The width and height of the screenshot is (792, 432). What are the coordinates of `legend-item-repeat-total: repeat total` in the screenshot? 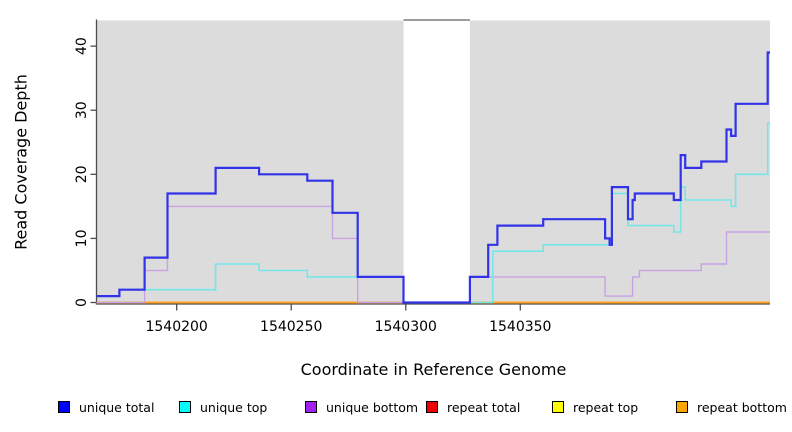 It's located at (473, 407).